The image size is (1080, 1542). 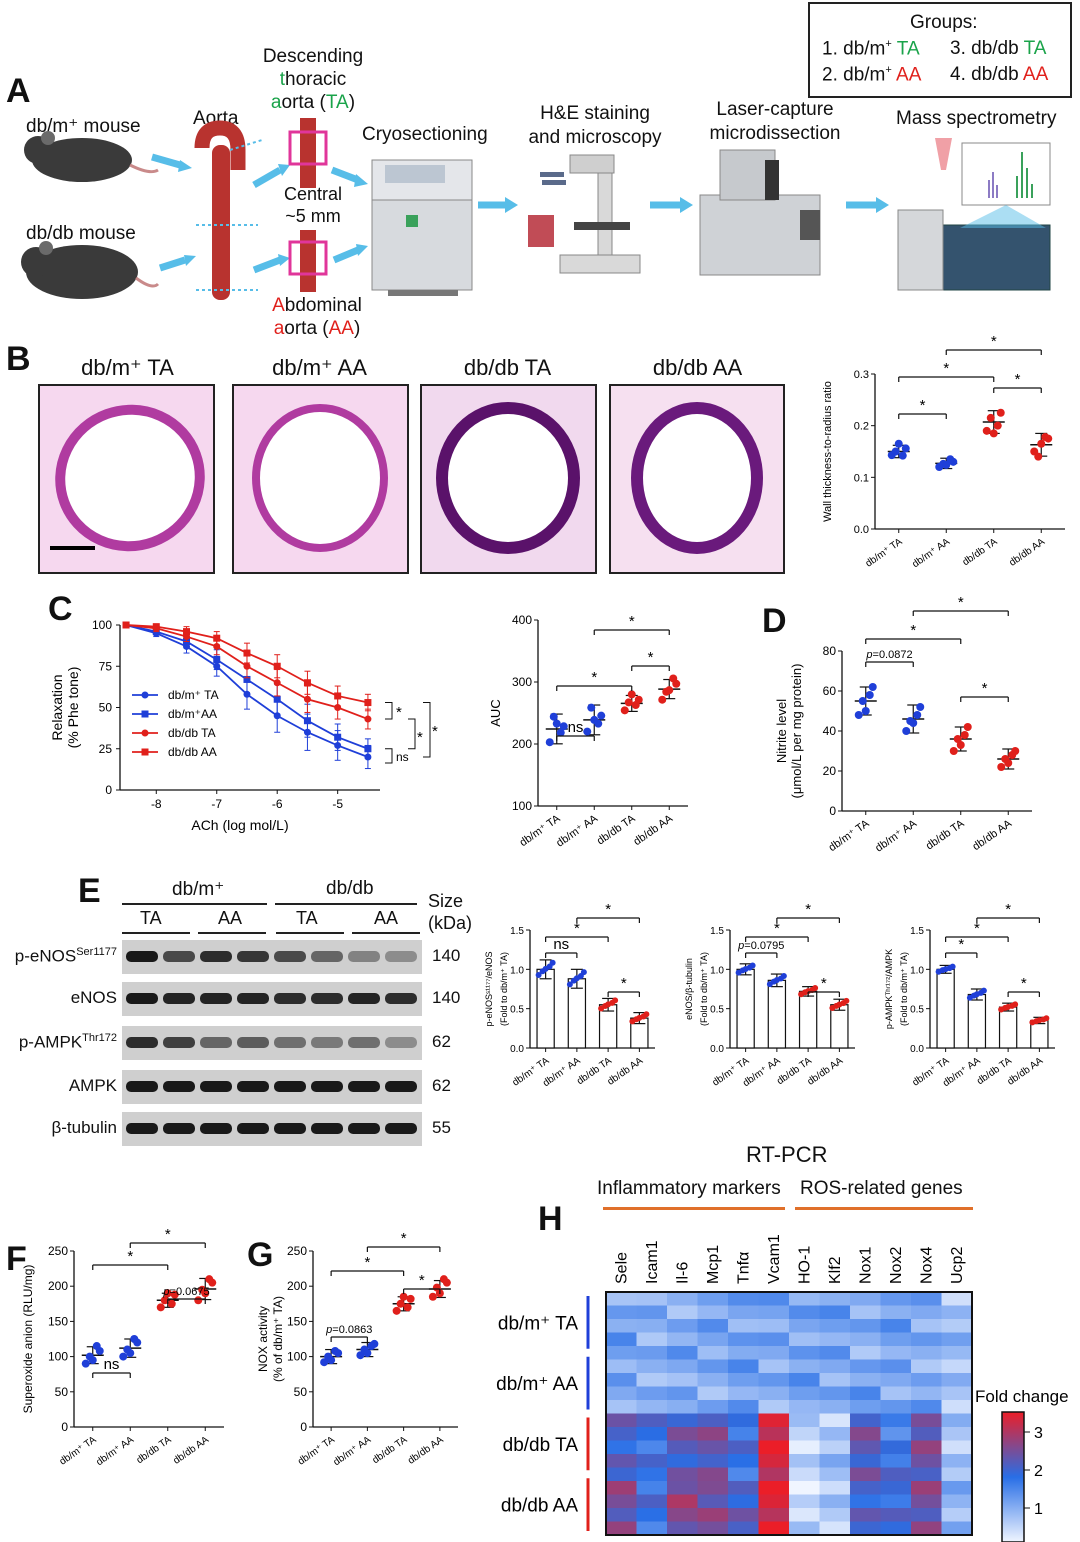 I want to click on y-axis-label: Superoxide anion (RLU/mg), so click(x=28, y=1339).